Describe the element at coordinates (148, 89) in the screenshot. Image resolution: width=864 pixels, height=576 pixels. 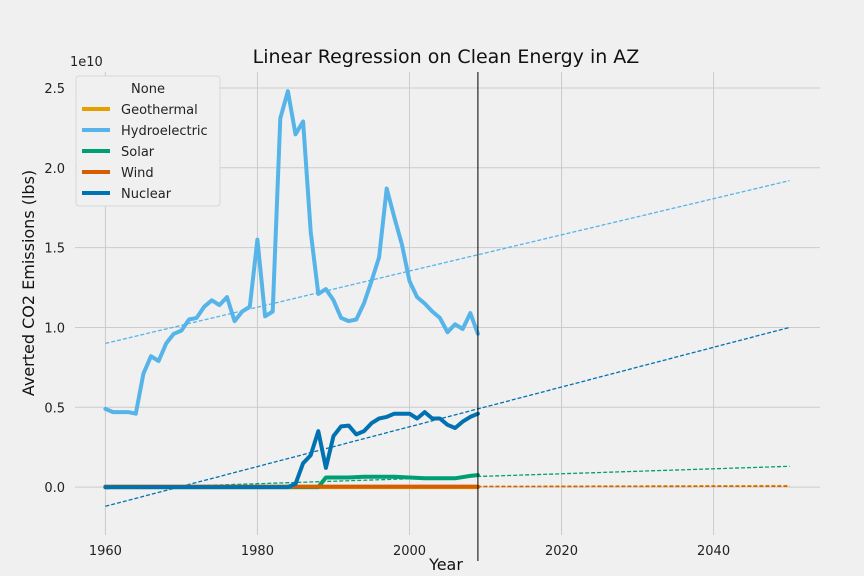
I see `legend-title: None` at that location.